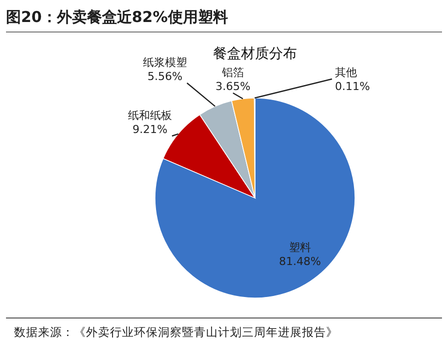  I want to click on data-label: 5.56%, so click(165, 76).